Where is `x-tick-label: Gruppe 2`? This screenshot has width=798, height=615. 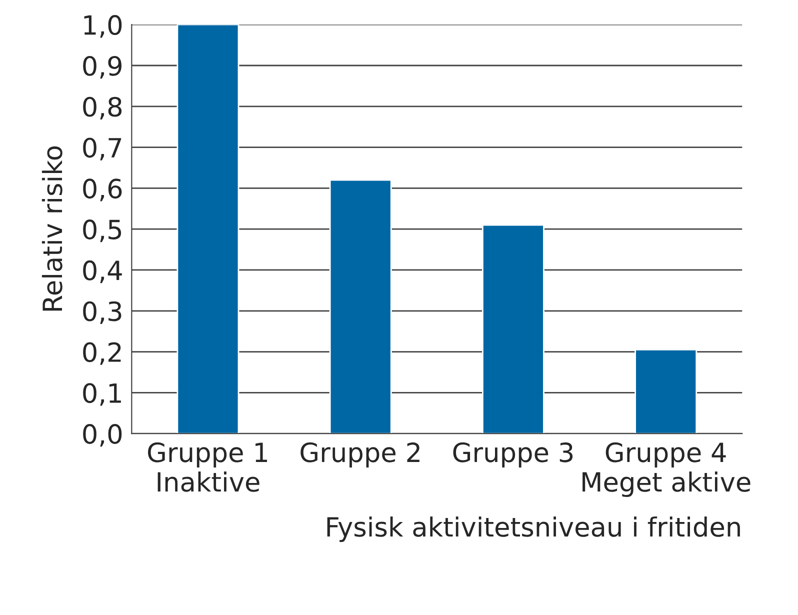
x-tick-label: Gruppe 2 is located at coordinates (360, 455).